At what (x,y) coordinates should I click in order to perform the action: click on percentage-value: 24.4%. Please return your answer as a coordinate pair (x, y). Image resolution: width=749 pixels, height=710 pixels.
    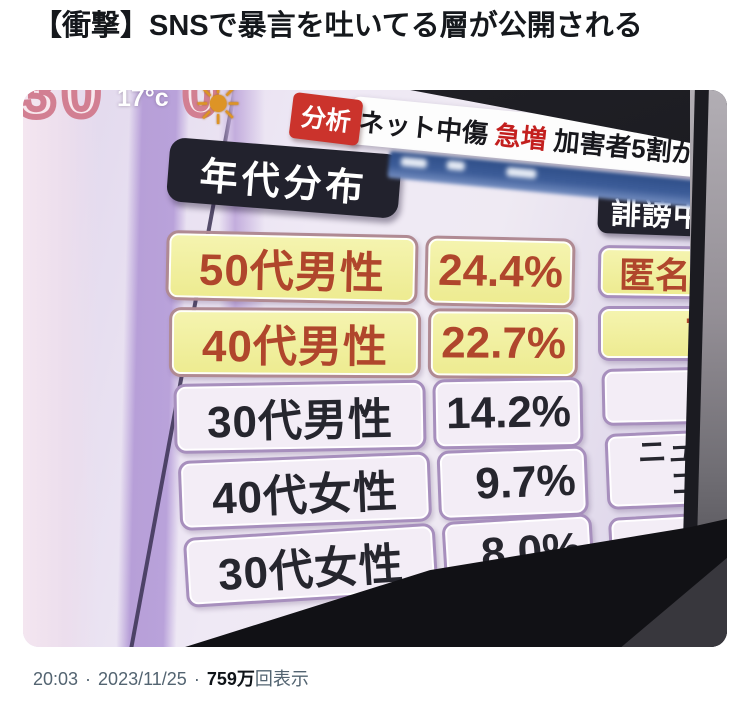
    Looking at the image, I should click on (500, 272).